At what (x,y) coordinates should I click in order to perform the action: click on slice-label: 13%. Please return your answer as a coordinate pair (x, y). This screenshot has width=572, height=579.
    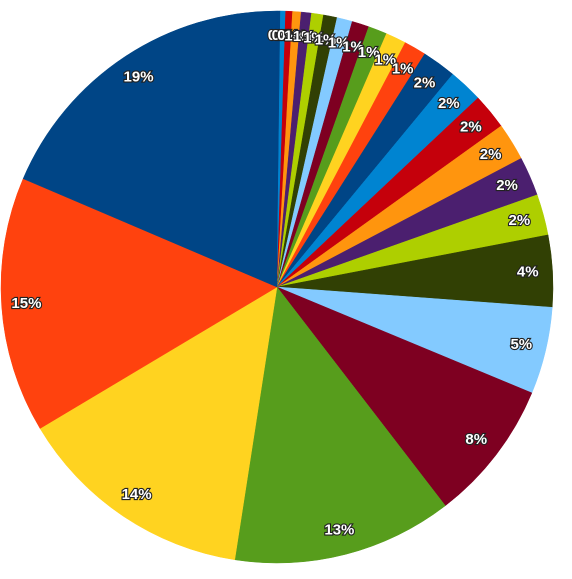
    Looking at the image, I should click on (339, 529).